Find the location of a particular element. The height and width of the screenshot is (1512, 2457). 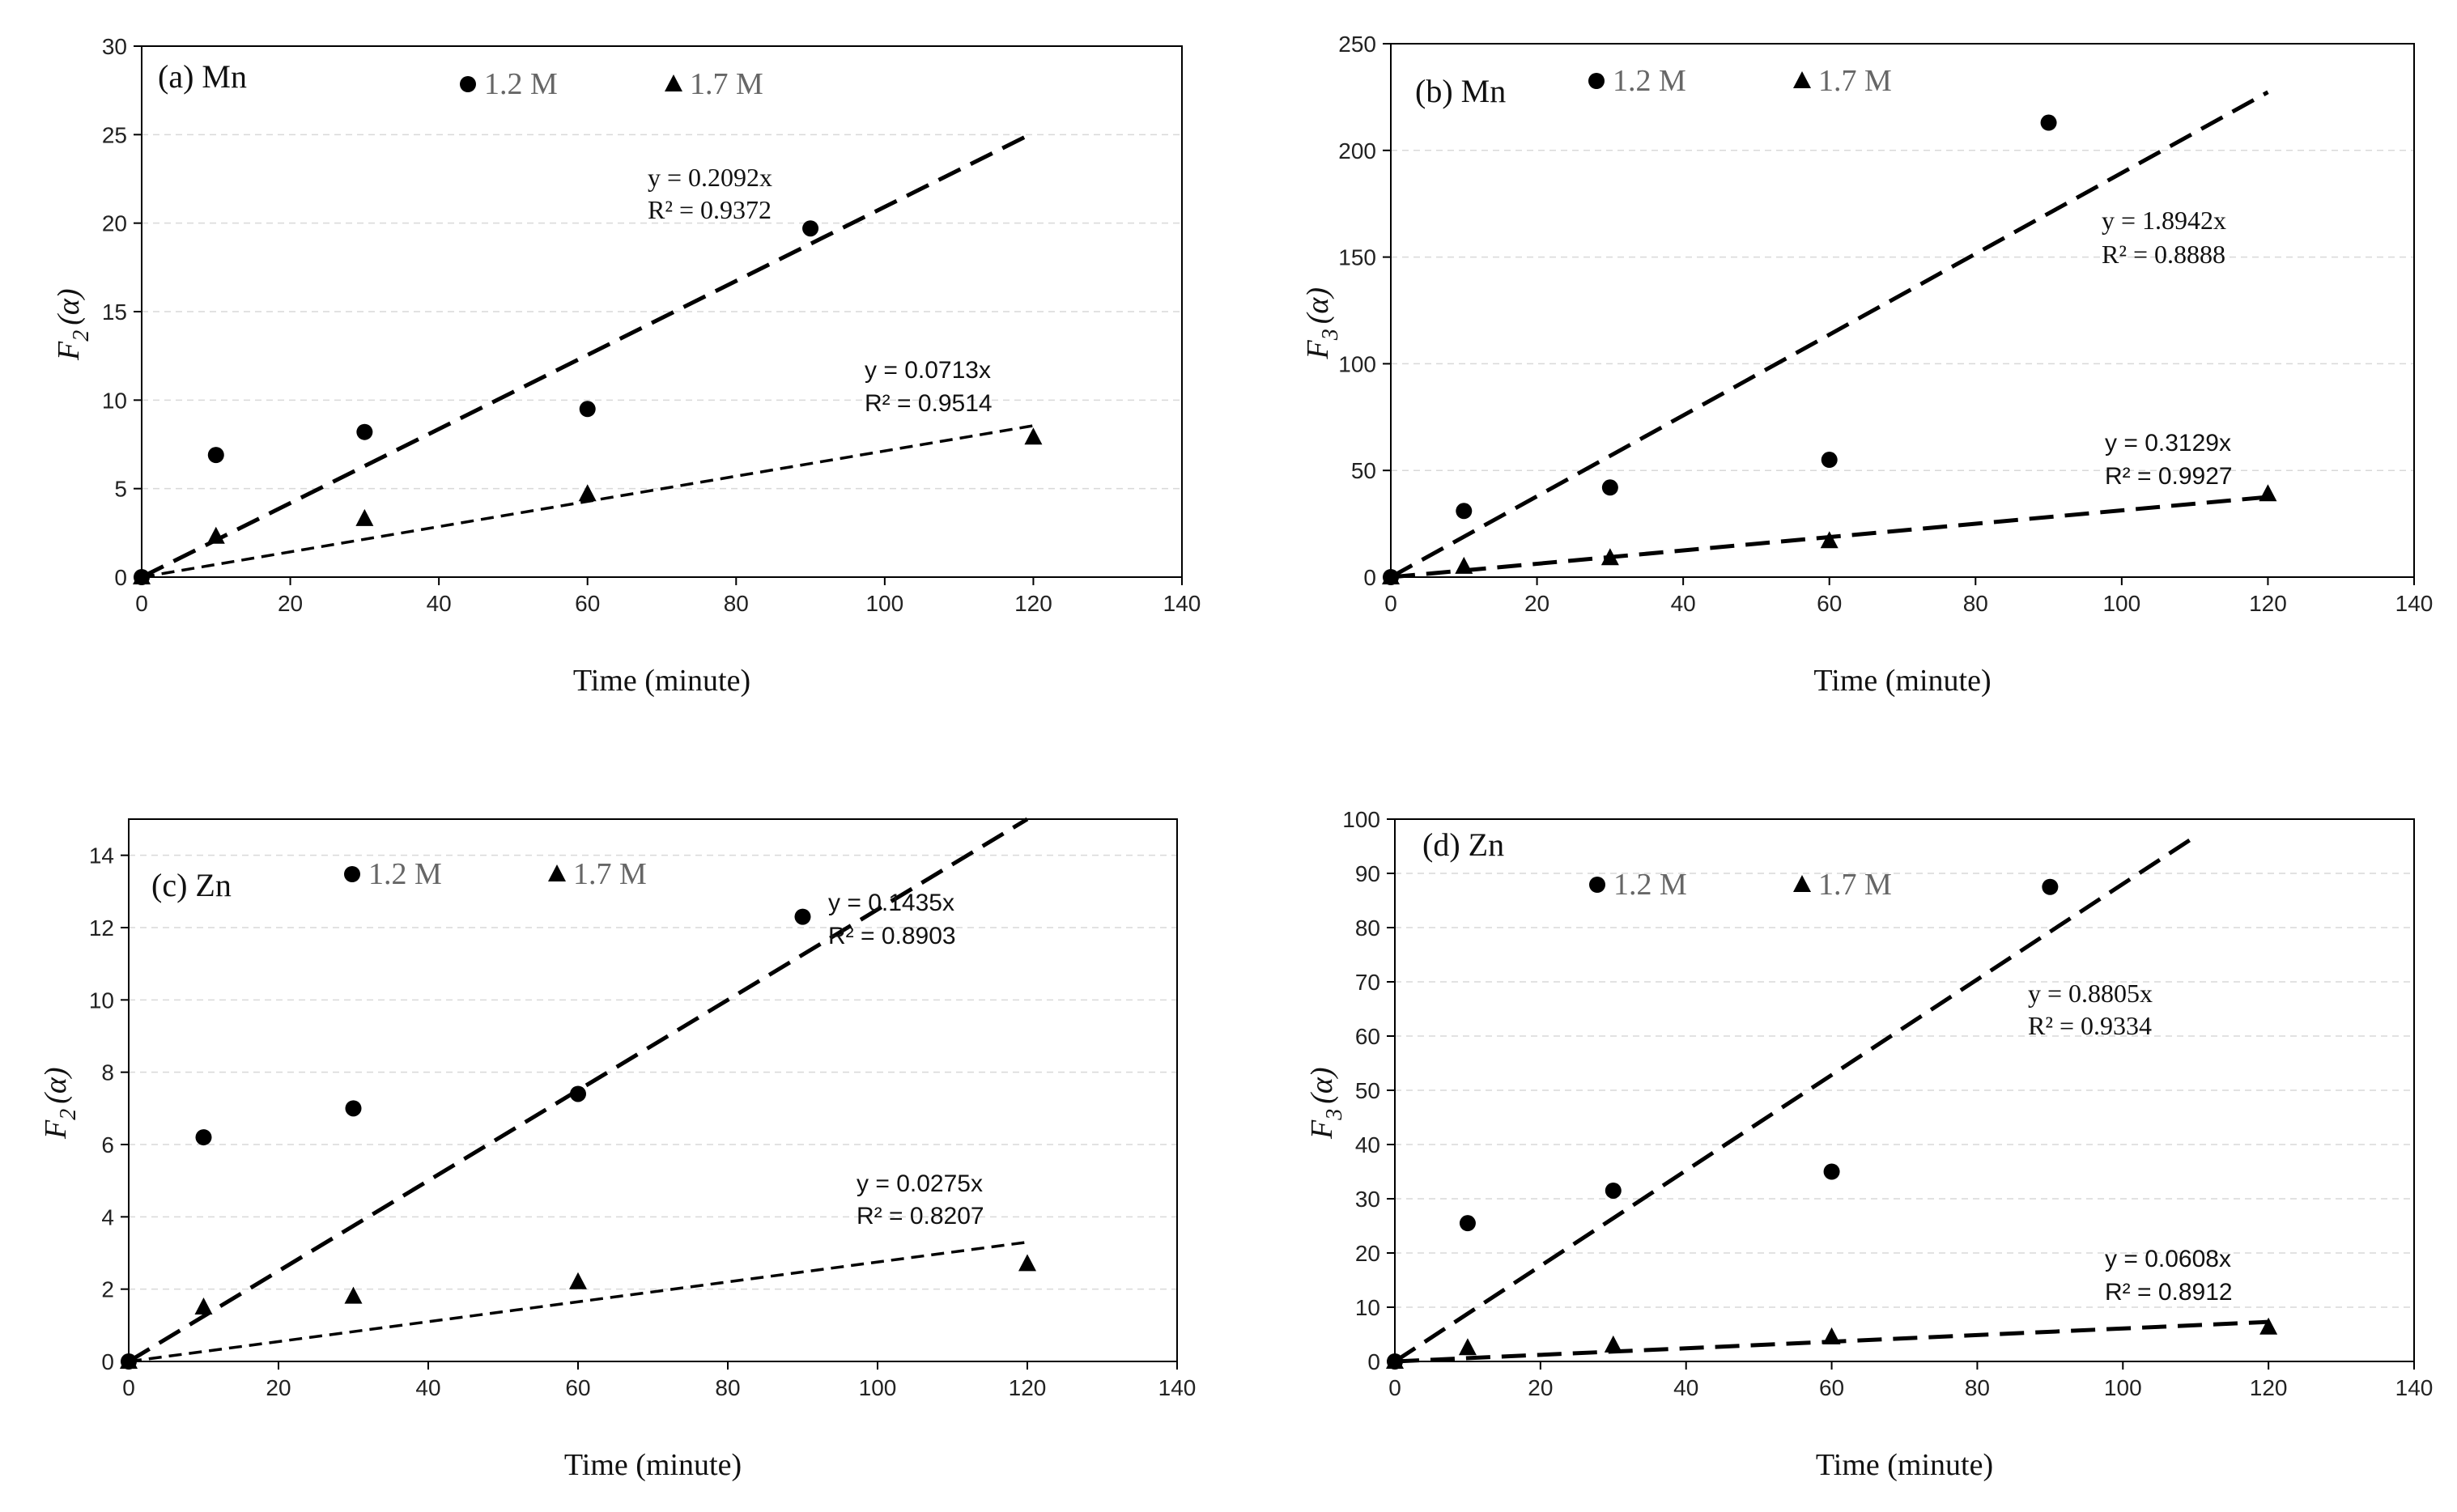

fit-r-squared: R² = 0.8207 is located at coordinates (920, 1216).